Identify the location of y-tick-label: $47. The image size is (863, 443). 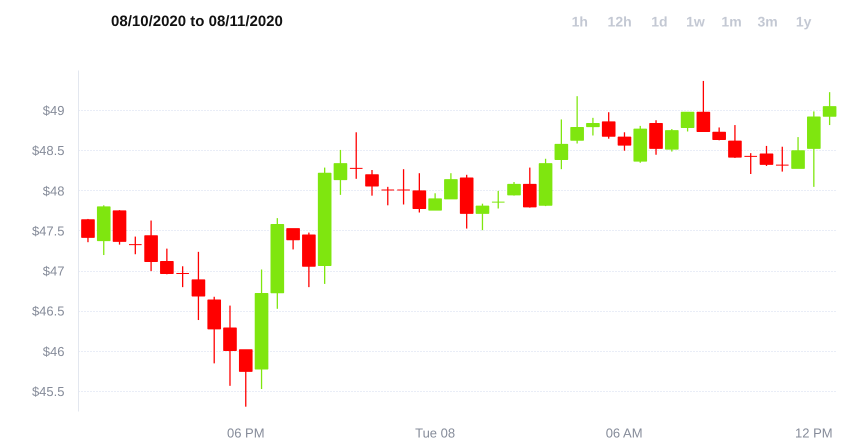
(53, 271).